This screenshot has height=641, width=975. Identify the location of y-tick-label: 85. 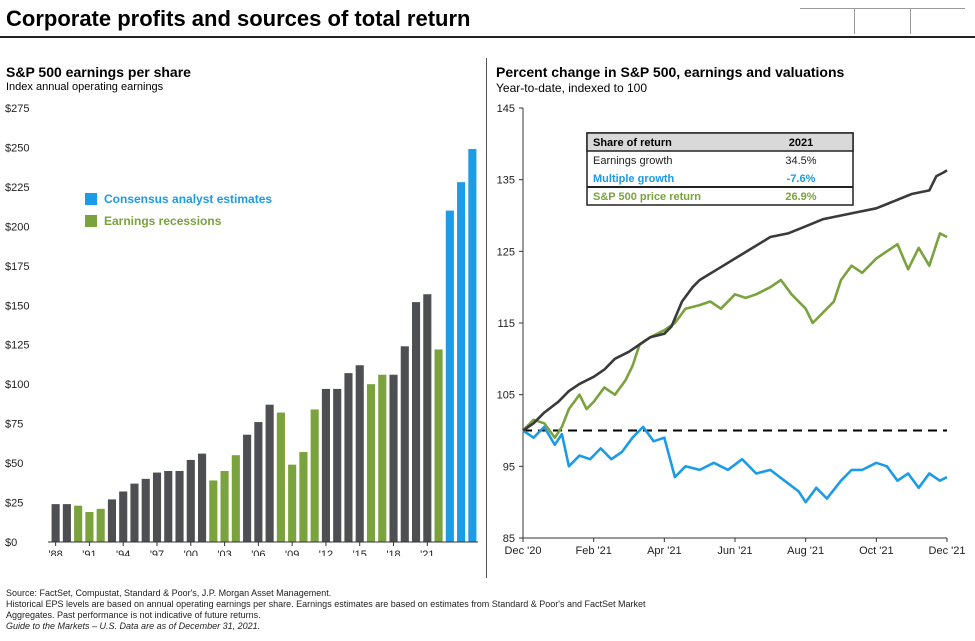
(509, 539).